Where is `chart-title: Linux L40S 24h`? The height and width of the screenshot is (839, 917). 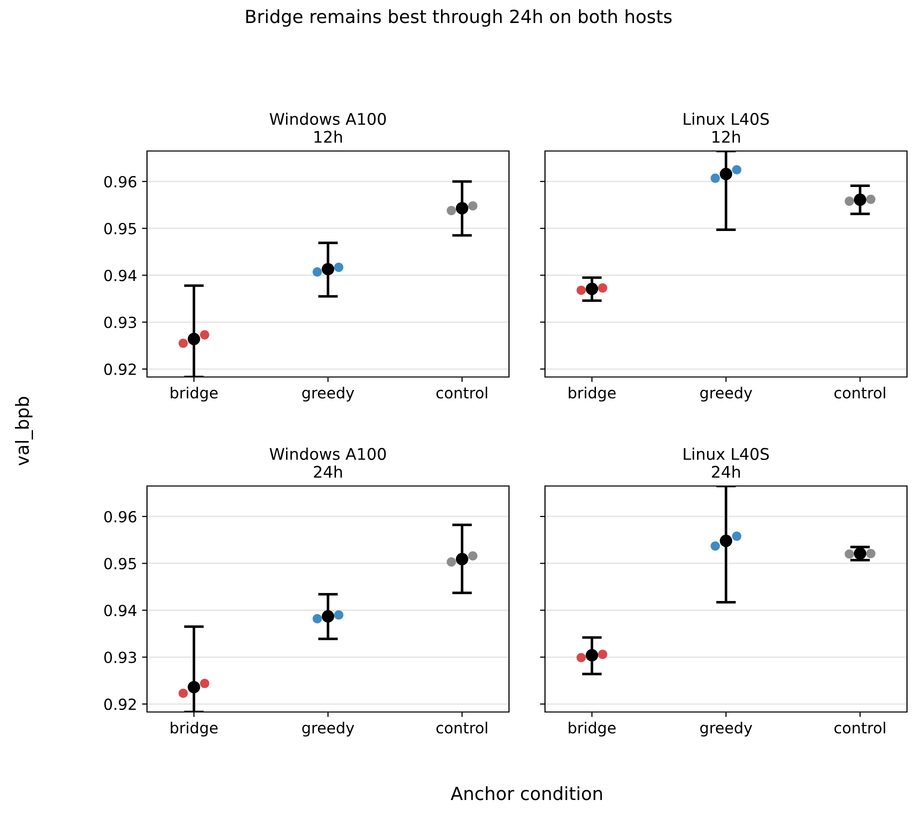 chart-title: Linux L40S 24h is located at coordinates (726, 463).